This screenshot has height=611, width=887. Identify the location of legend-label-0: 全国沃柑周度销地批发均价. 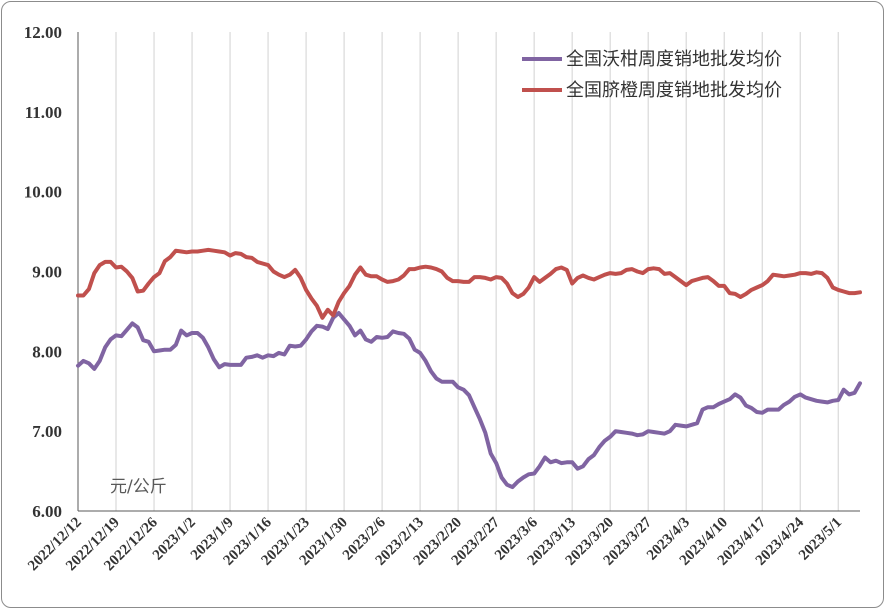
(674, 59).